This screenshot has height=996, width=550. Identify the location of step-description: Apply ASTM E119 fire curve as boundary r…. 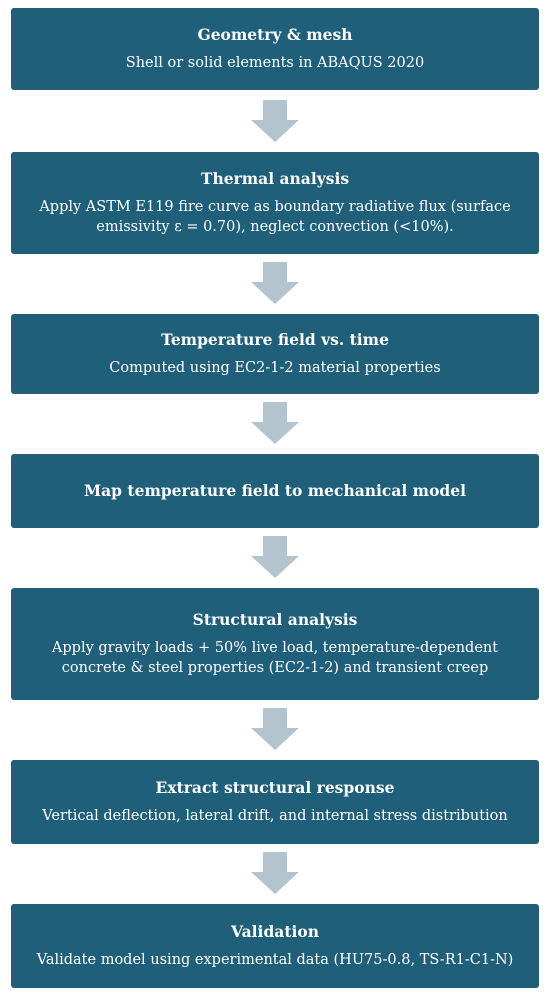
(275, 217).